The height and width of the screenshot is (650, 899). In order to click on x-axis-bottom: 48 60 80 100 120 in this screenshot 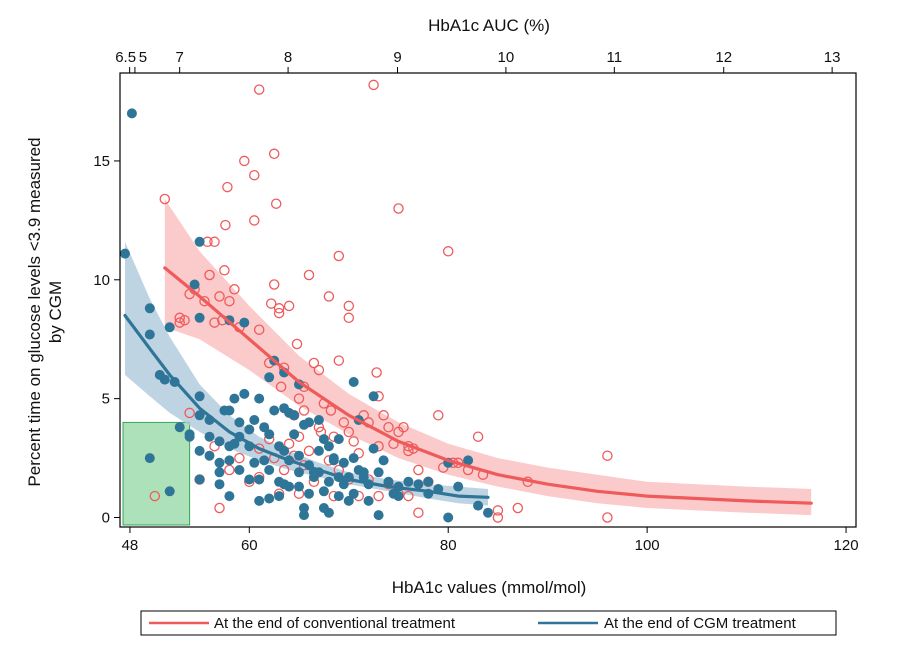, I will do `click(490, 540)`.